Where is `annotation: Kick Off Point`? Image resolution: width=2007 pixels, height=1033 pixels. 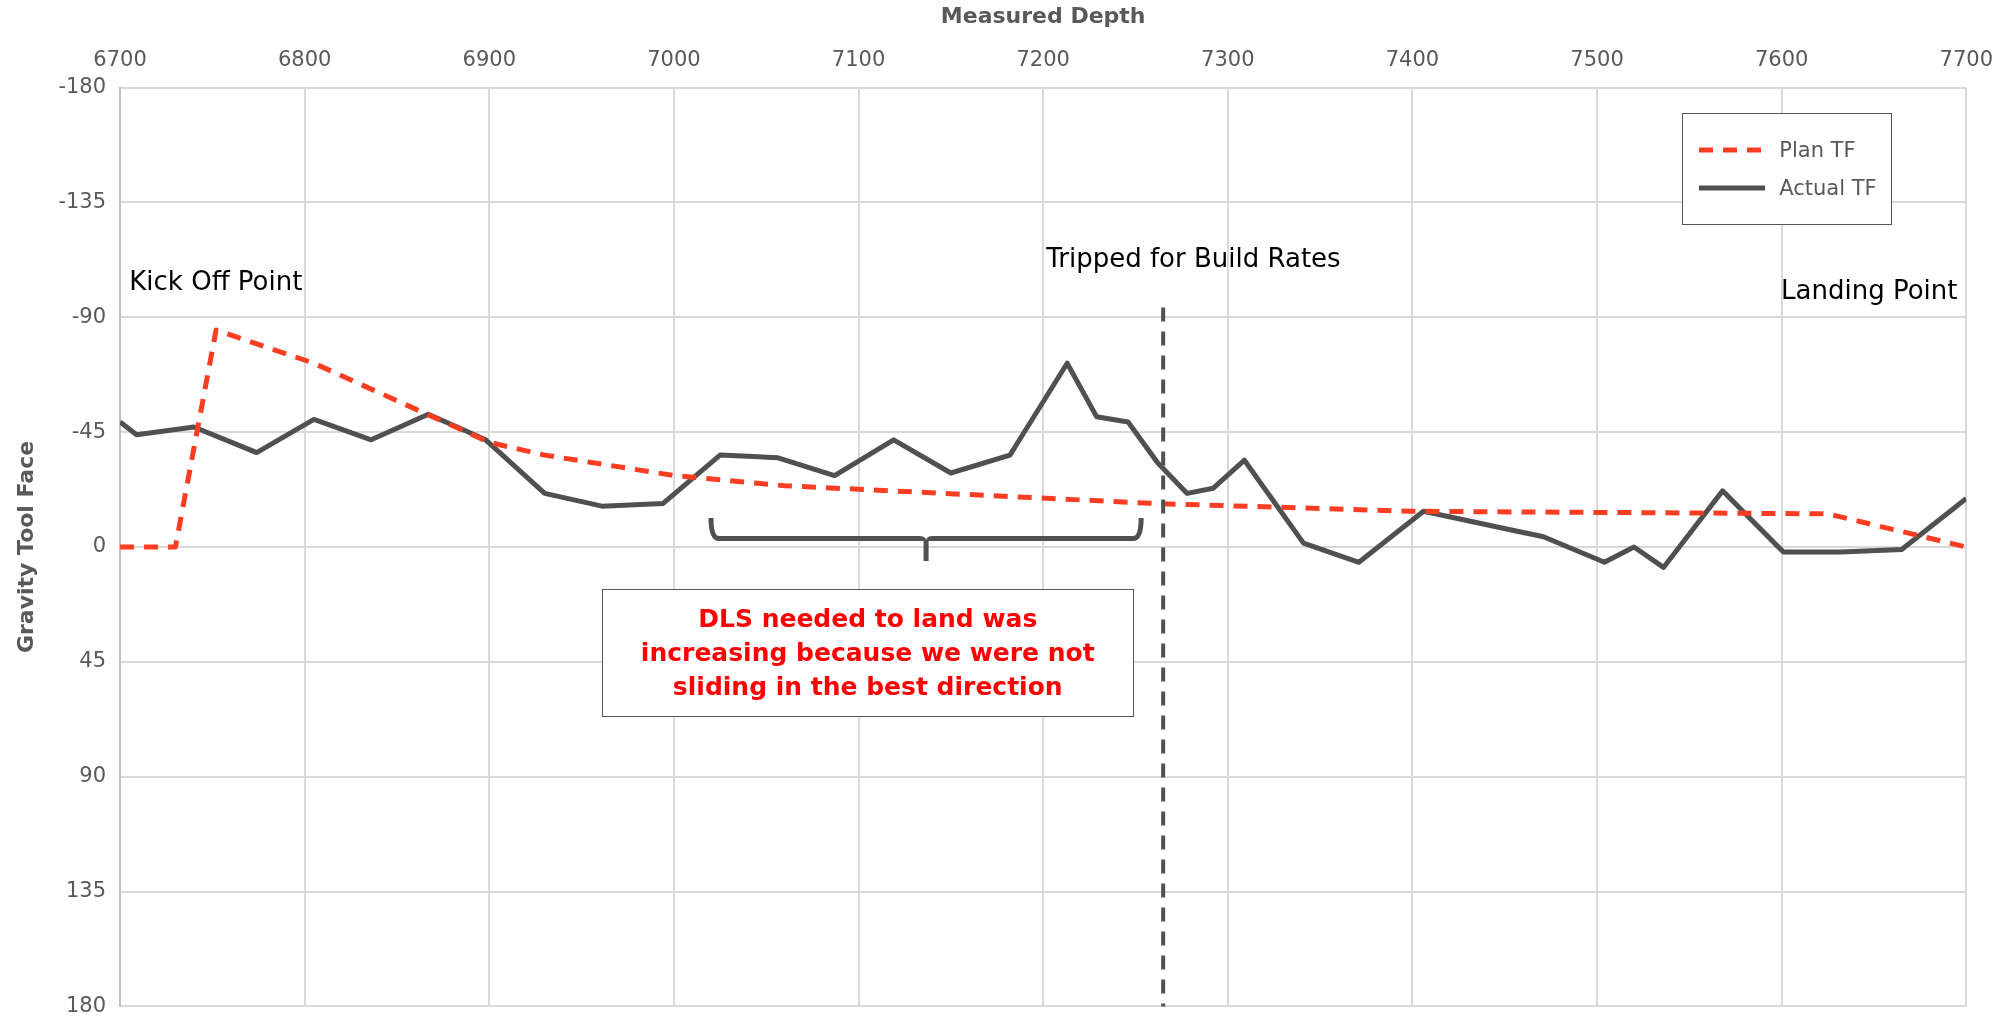 annotation: Kick Off Point is located at coordinates (216, 280).